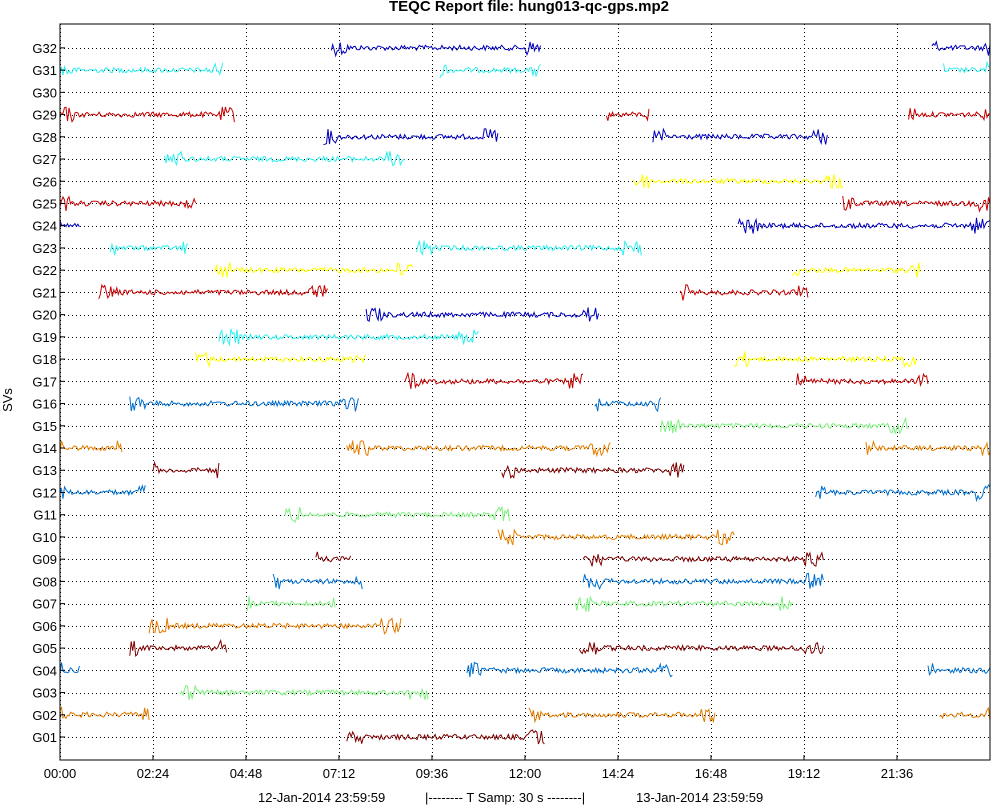 The height and width of the screenshot is (806, 992). Describe the element at coordinates (804, 773) in the screenshot. I see `x-tick-label: 19:12` at that location.